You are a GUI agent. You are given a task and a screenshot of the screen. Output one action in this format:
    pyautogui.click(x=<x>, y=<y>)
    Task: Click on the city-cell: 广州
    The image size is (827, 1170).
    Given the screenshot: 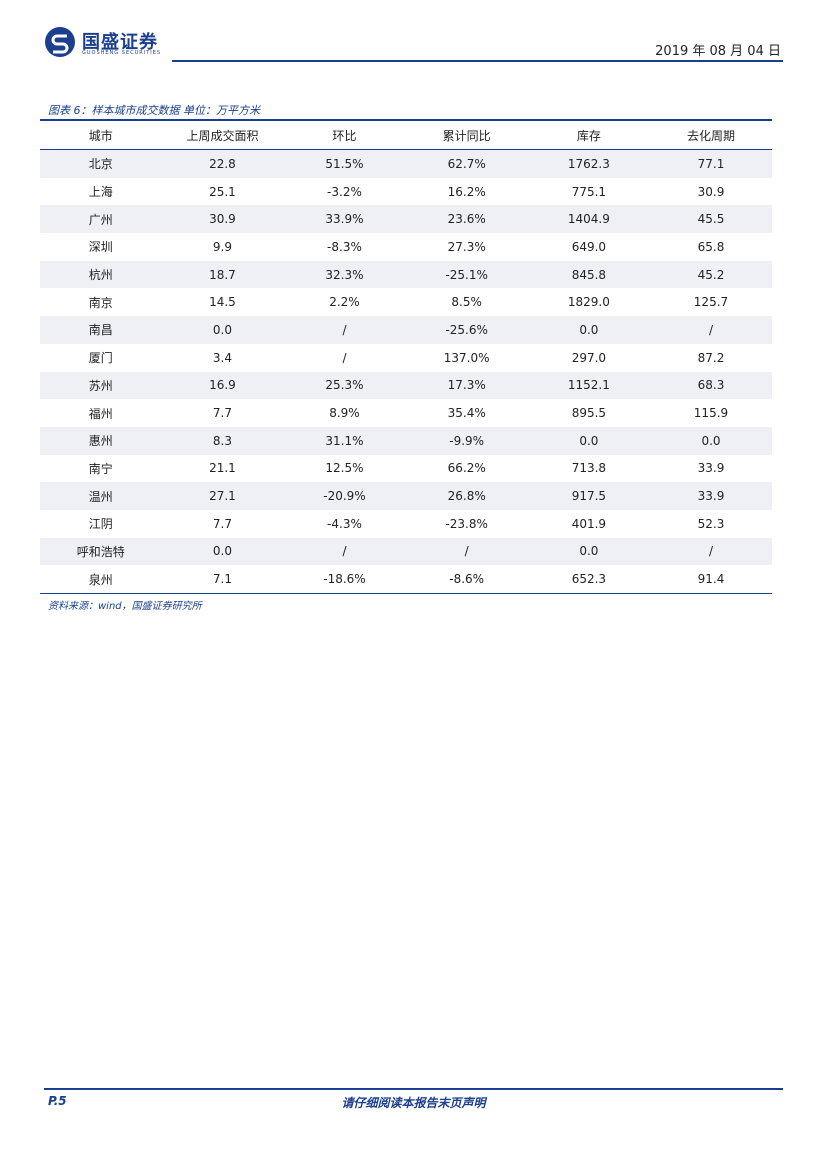 What is the action you would take?
    pyautogui.click(x=101, y=219)
    